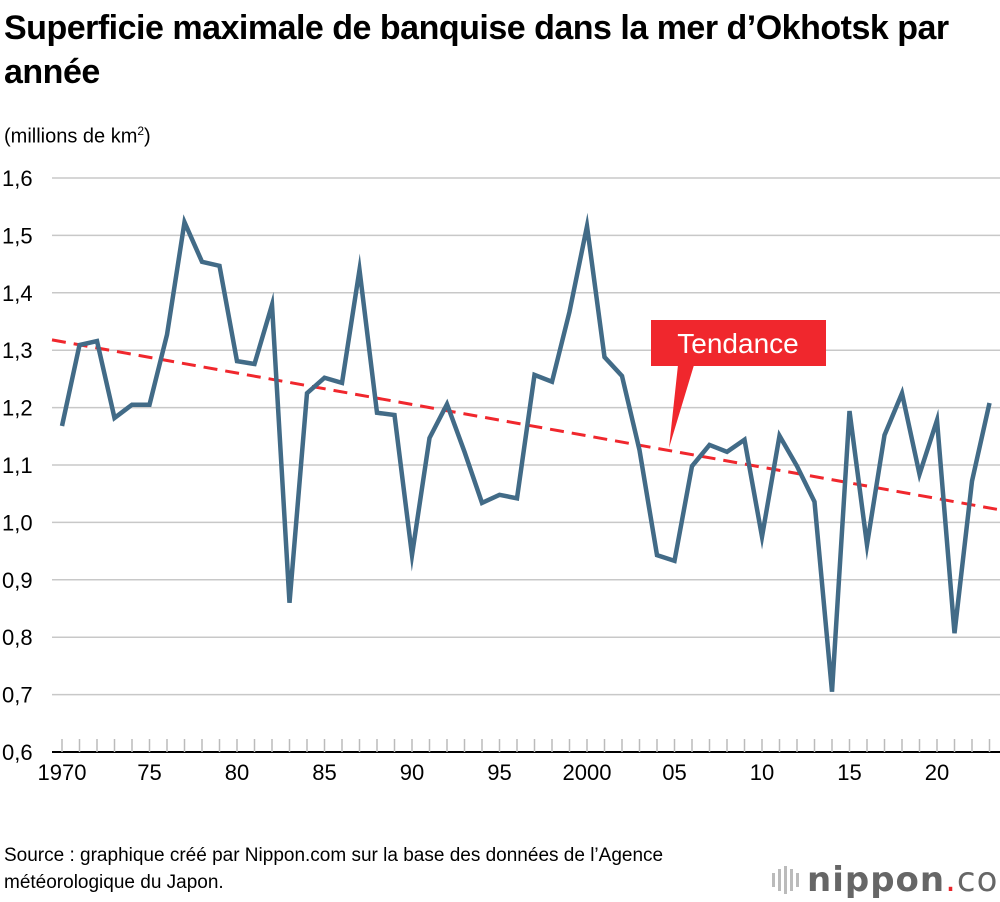  Describe the element at coordinates (17, 350) in the screenshot. I see `y-tick-label: 1,3` at that location.